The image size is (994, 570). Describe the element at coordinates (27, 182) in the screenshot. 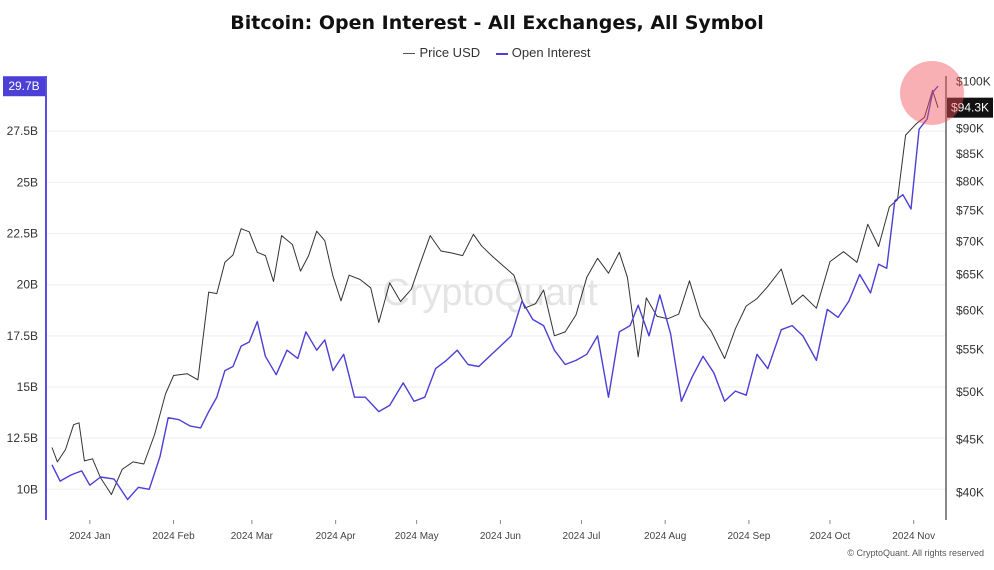

I see `y-left-tick-label: 25B` at that location.